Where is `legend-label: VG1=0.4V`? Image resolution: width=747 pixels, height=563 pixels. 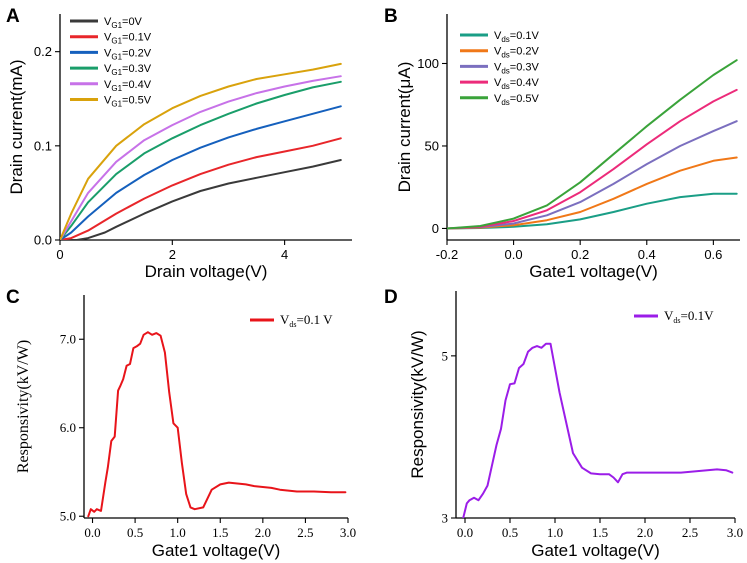
legend-label: VG1=0.4V is located at coordinates (128, 86).